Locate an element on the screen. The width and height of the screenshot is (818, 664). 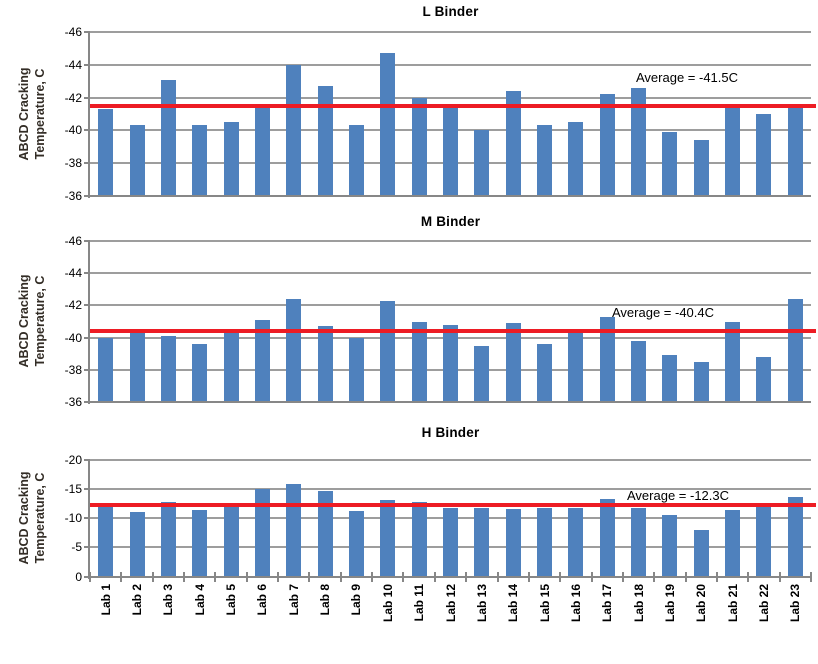
x-tick-label-lab-2: Lab 2 is located at coordinates (137, 600).